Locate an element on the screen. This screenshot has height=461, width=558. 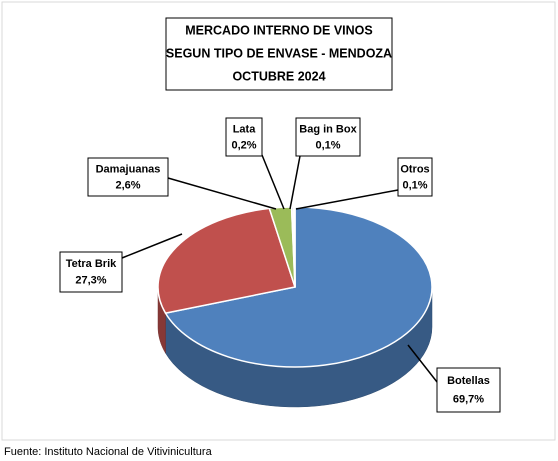
data-label-name: Botellas is located at coordinates (468, 381).